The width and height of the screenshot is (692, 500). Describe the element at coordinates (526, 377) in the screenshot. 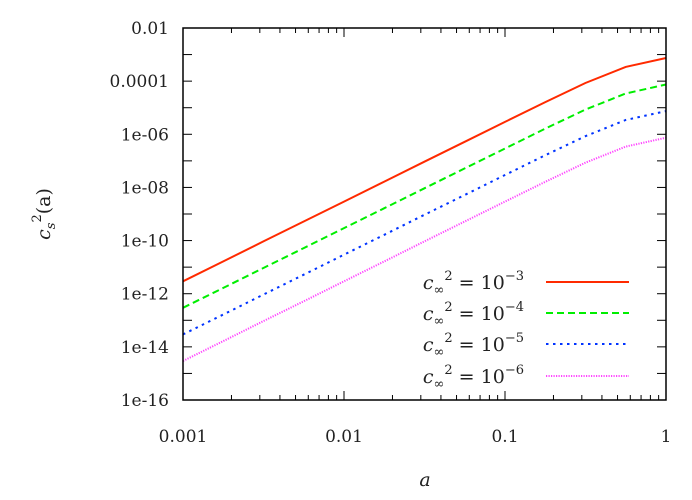

I see `legend-entry-4: c∞2 = 10−6` at that location.